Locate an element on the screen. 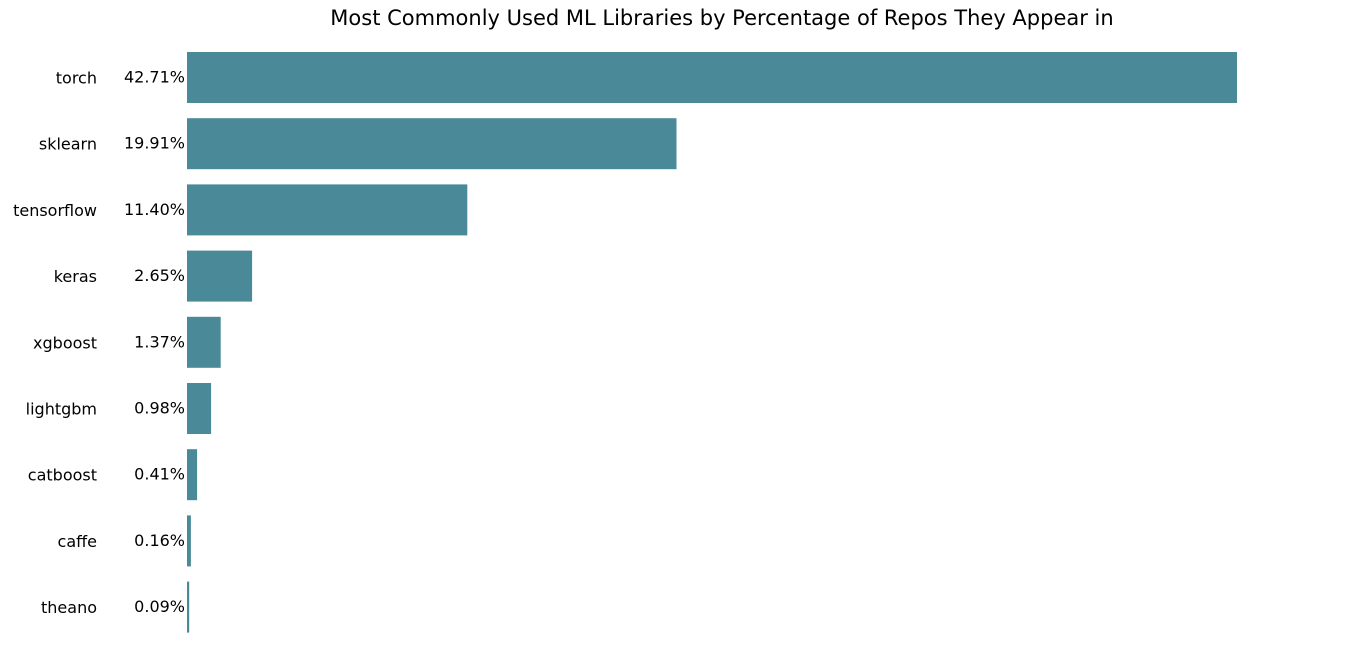 The height and width of the screenshot is (660, 1352). category-label-keras: keras is located at coordinates (75, 276).